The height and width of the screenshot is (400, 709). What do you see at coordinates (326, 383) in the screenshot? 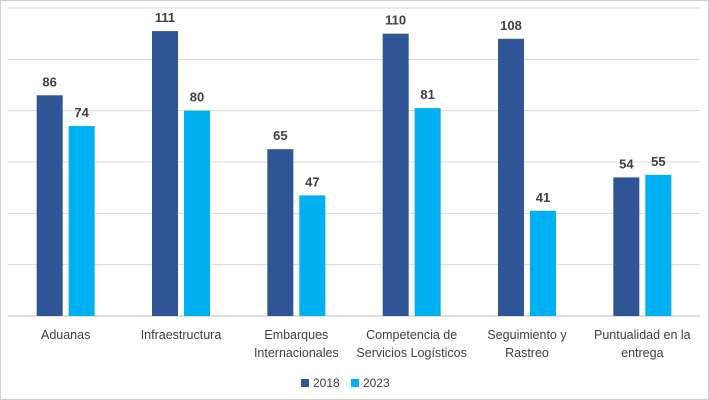
I see `legend-label-2018: 2018` at bounding box center [326, 383].